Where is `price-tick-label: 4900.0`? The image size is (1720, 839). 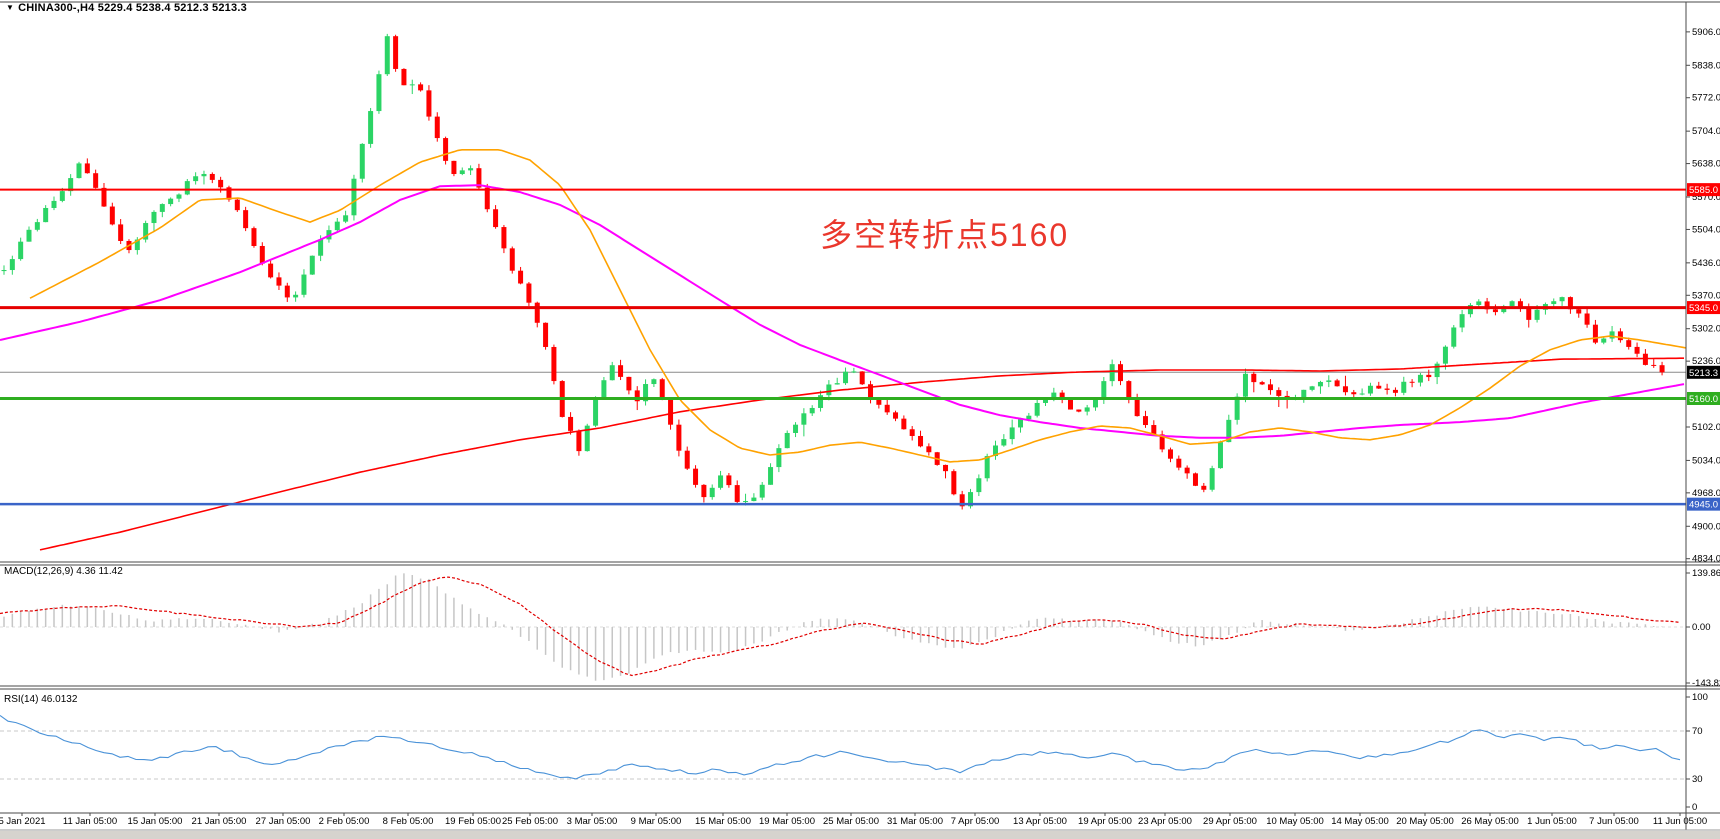
price-tick-label: 4900.0 is located at coordinates (1706, 526).